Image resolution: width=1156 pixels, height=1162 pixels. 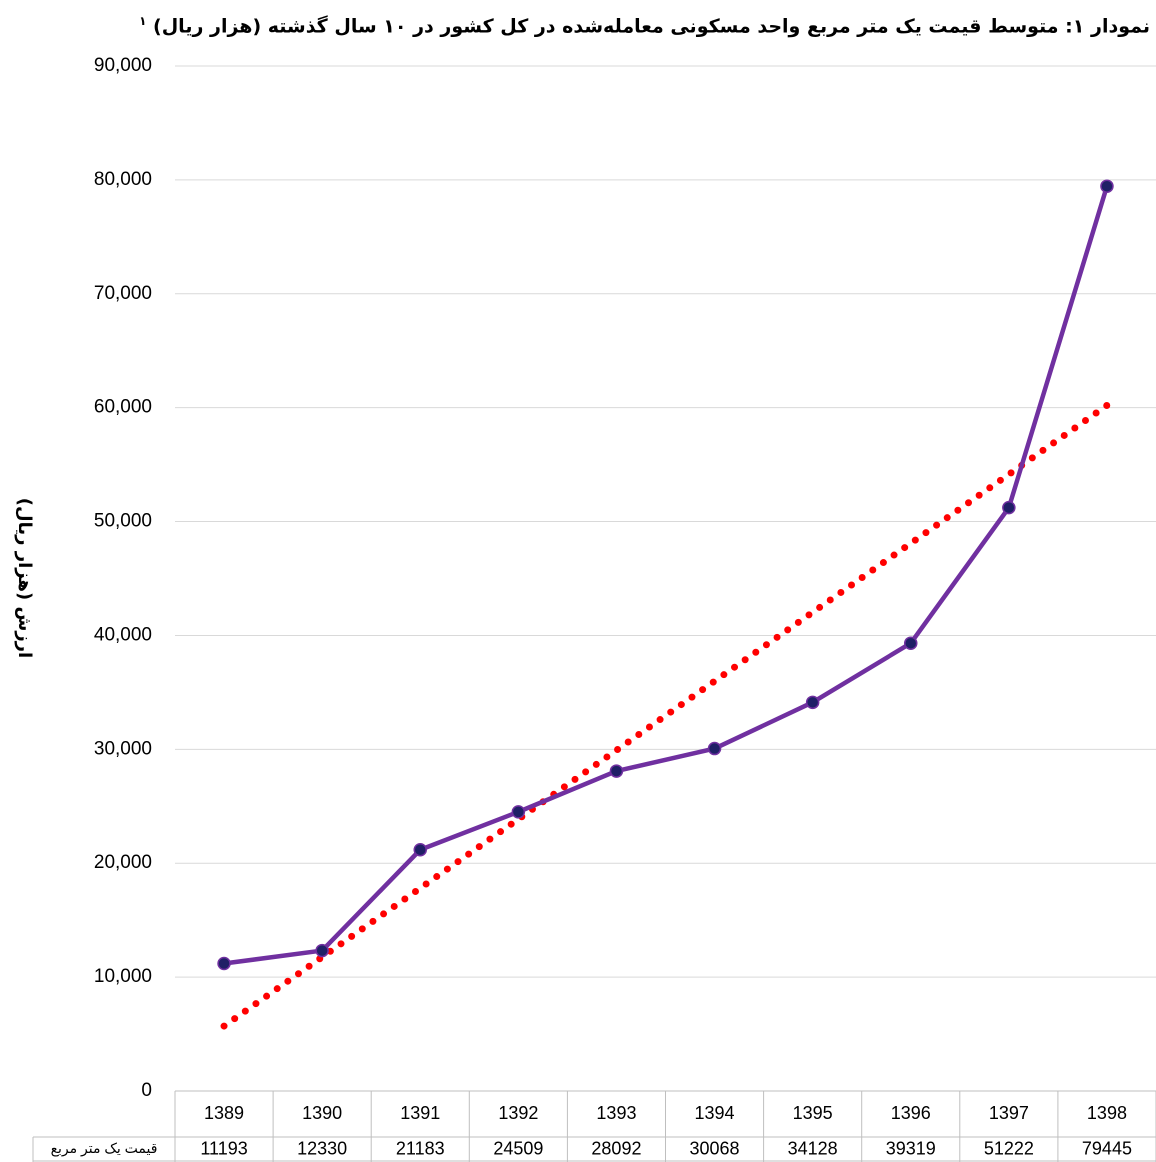 What do you see at coordinates (123, 634) in the screenshot?
I see `y-tick-label: 40,000` at bounding box center [123, 634].